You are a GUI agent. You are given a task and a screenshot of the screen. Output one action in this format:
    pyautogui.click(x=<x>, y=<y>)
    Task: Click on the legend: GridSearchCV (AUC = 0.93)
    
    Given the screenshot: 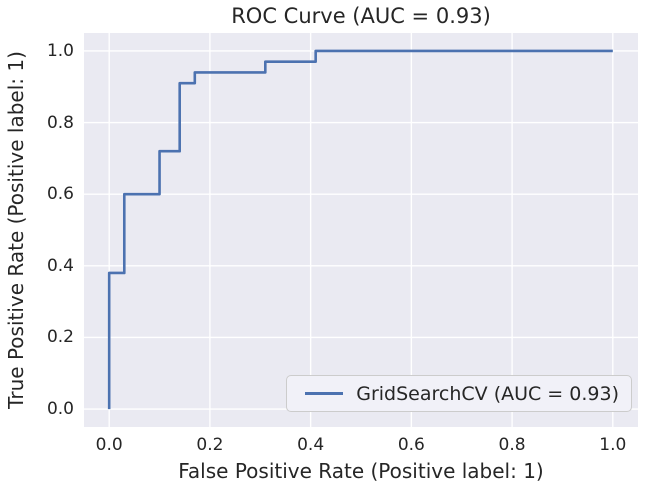 What is the action you would take?
    pyautogui.click(x=459, y=393)
    